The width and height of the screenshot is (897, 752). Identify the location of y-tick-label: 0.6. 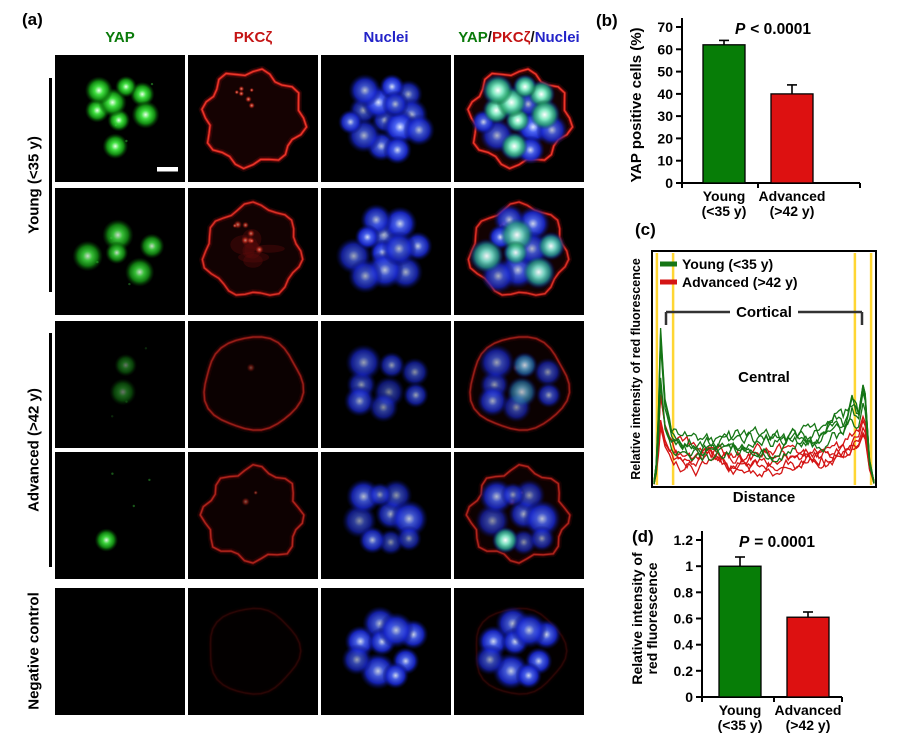
(684, 619).